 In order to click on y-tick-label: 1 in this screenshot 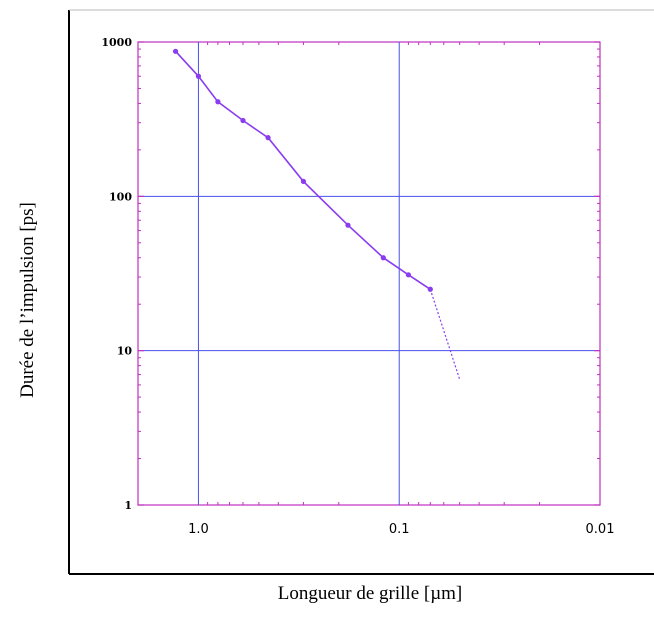, I will do `click(128, 505)`.